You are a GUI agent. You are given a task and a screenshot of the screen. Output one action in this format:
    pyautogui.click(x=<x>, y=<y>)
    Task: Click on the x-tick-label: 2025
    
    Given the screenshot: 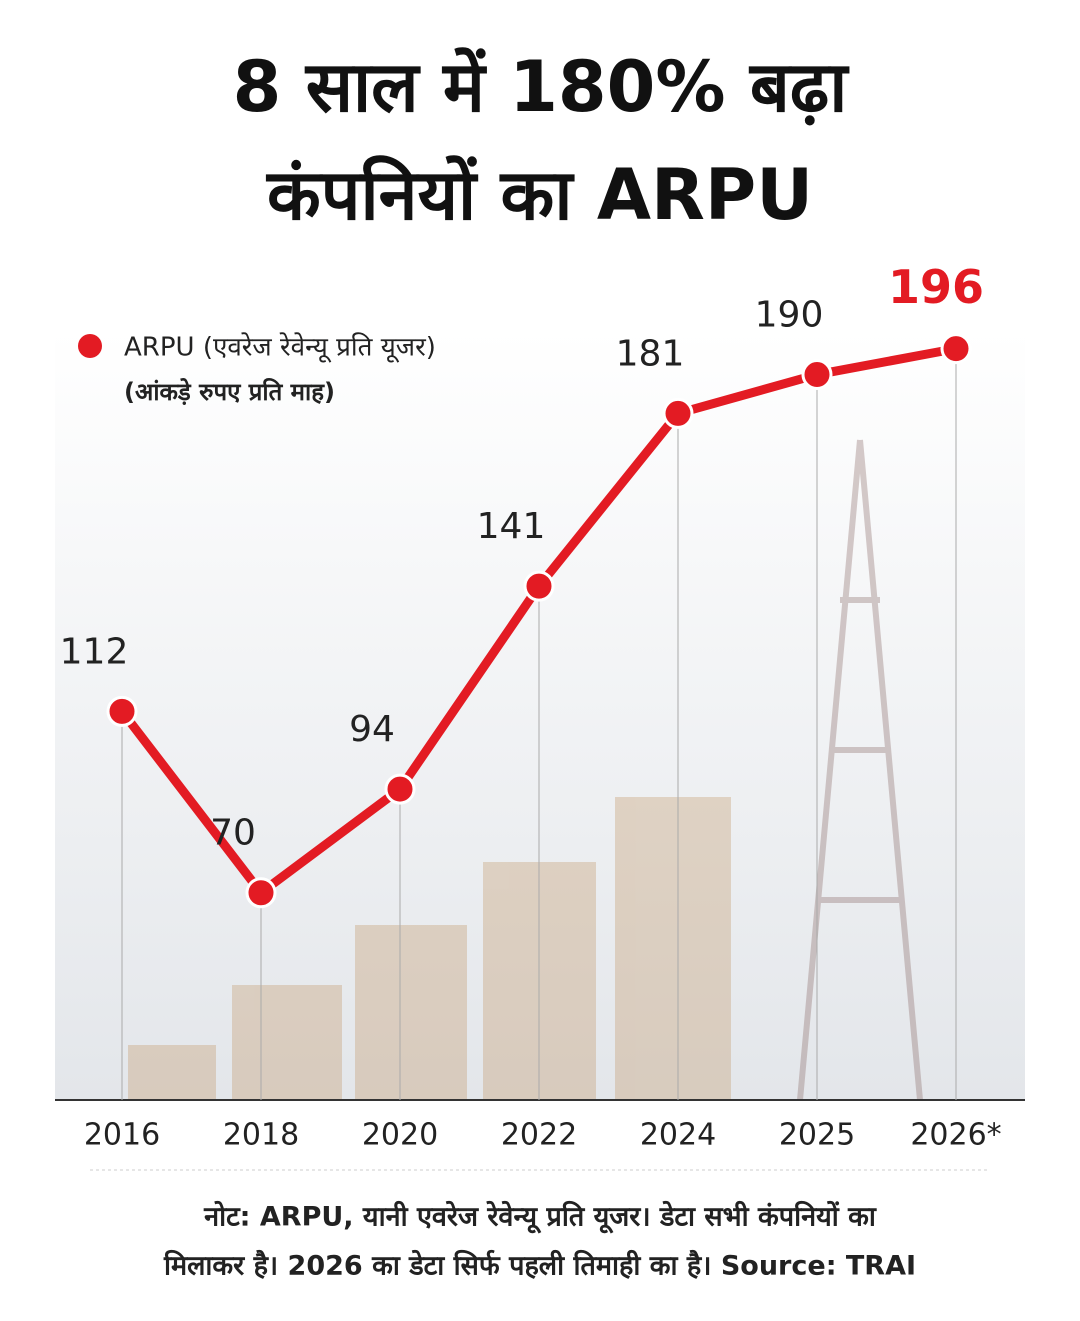 What is the action you would take?
    pyautogui.click(x=817, y=1135)
    